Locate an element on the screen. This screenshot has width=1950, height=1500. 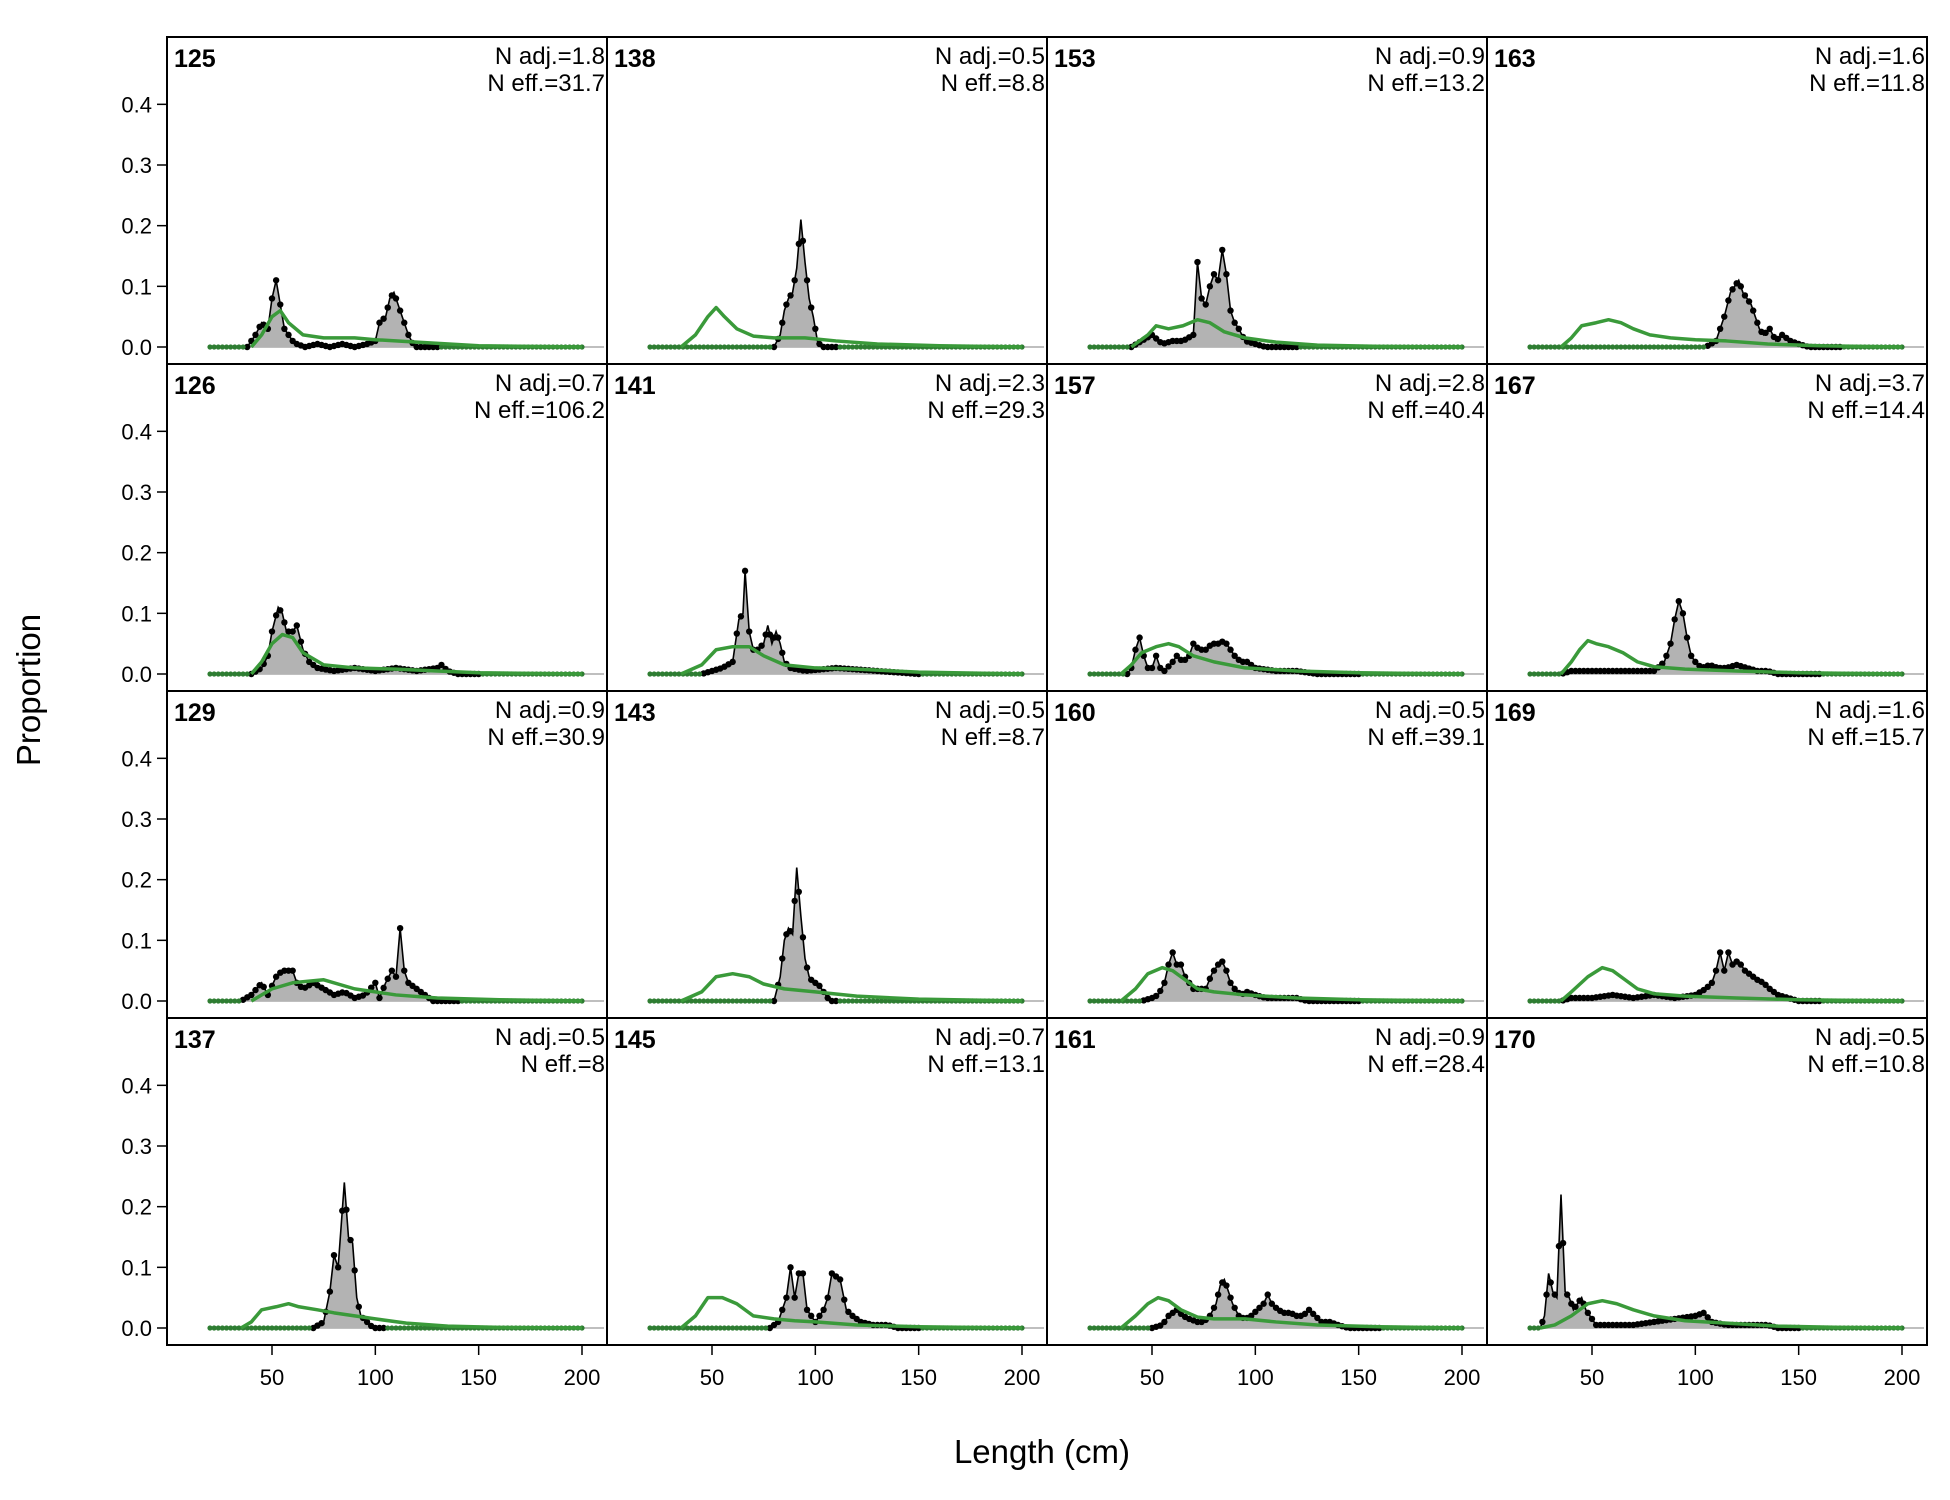
n-adj-label: N adj.=0.9 is located at coordinates (1430, 1037).